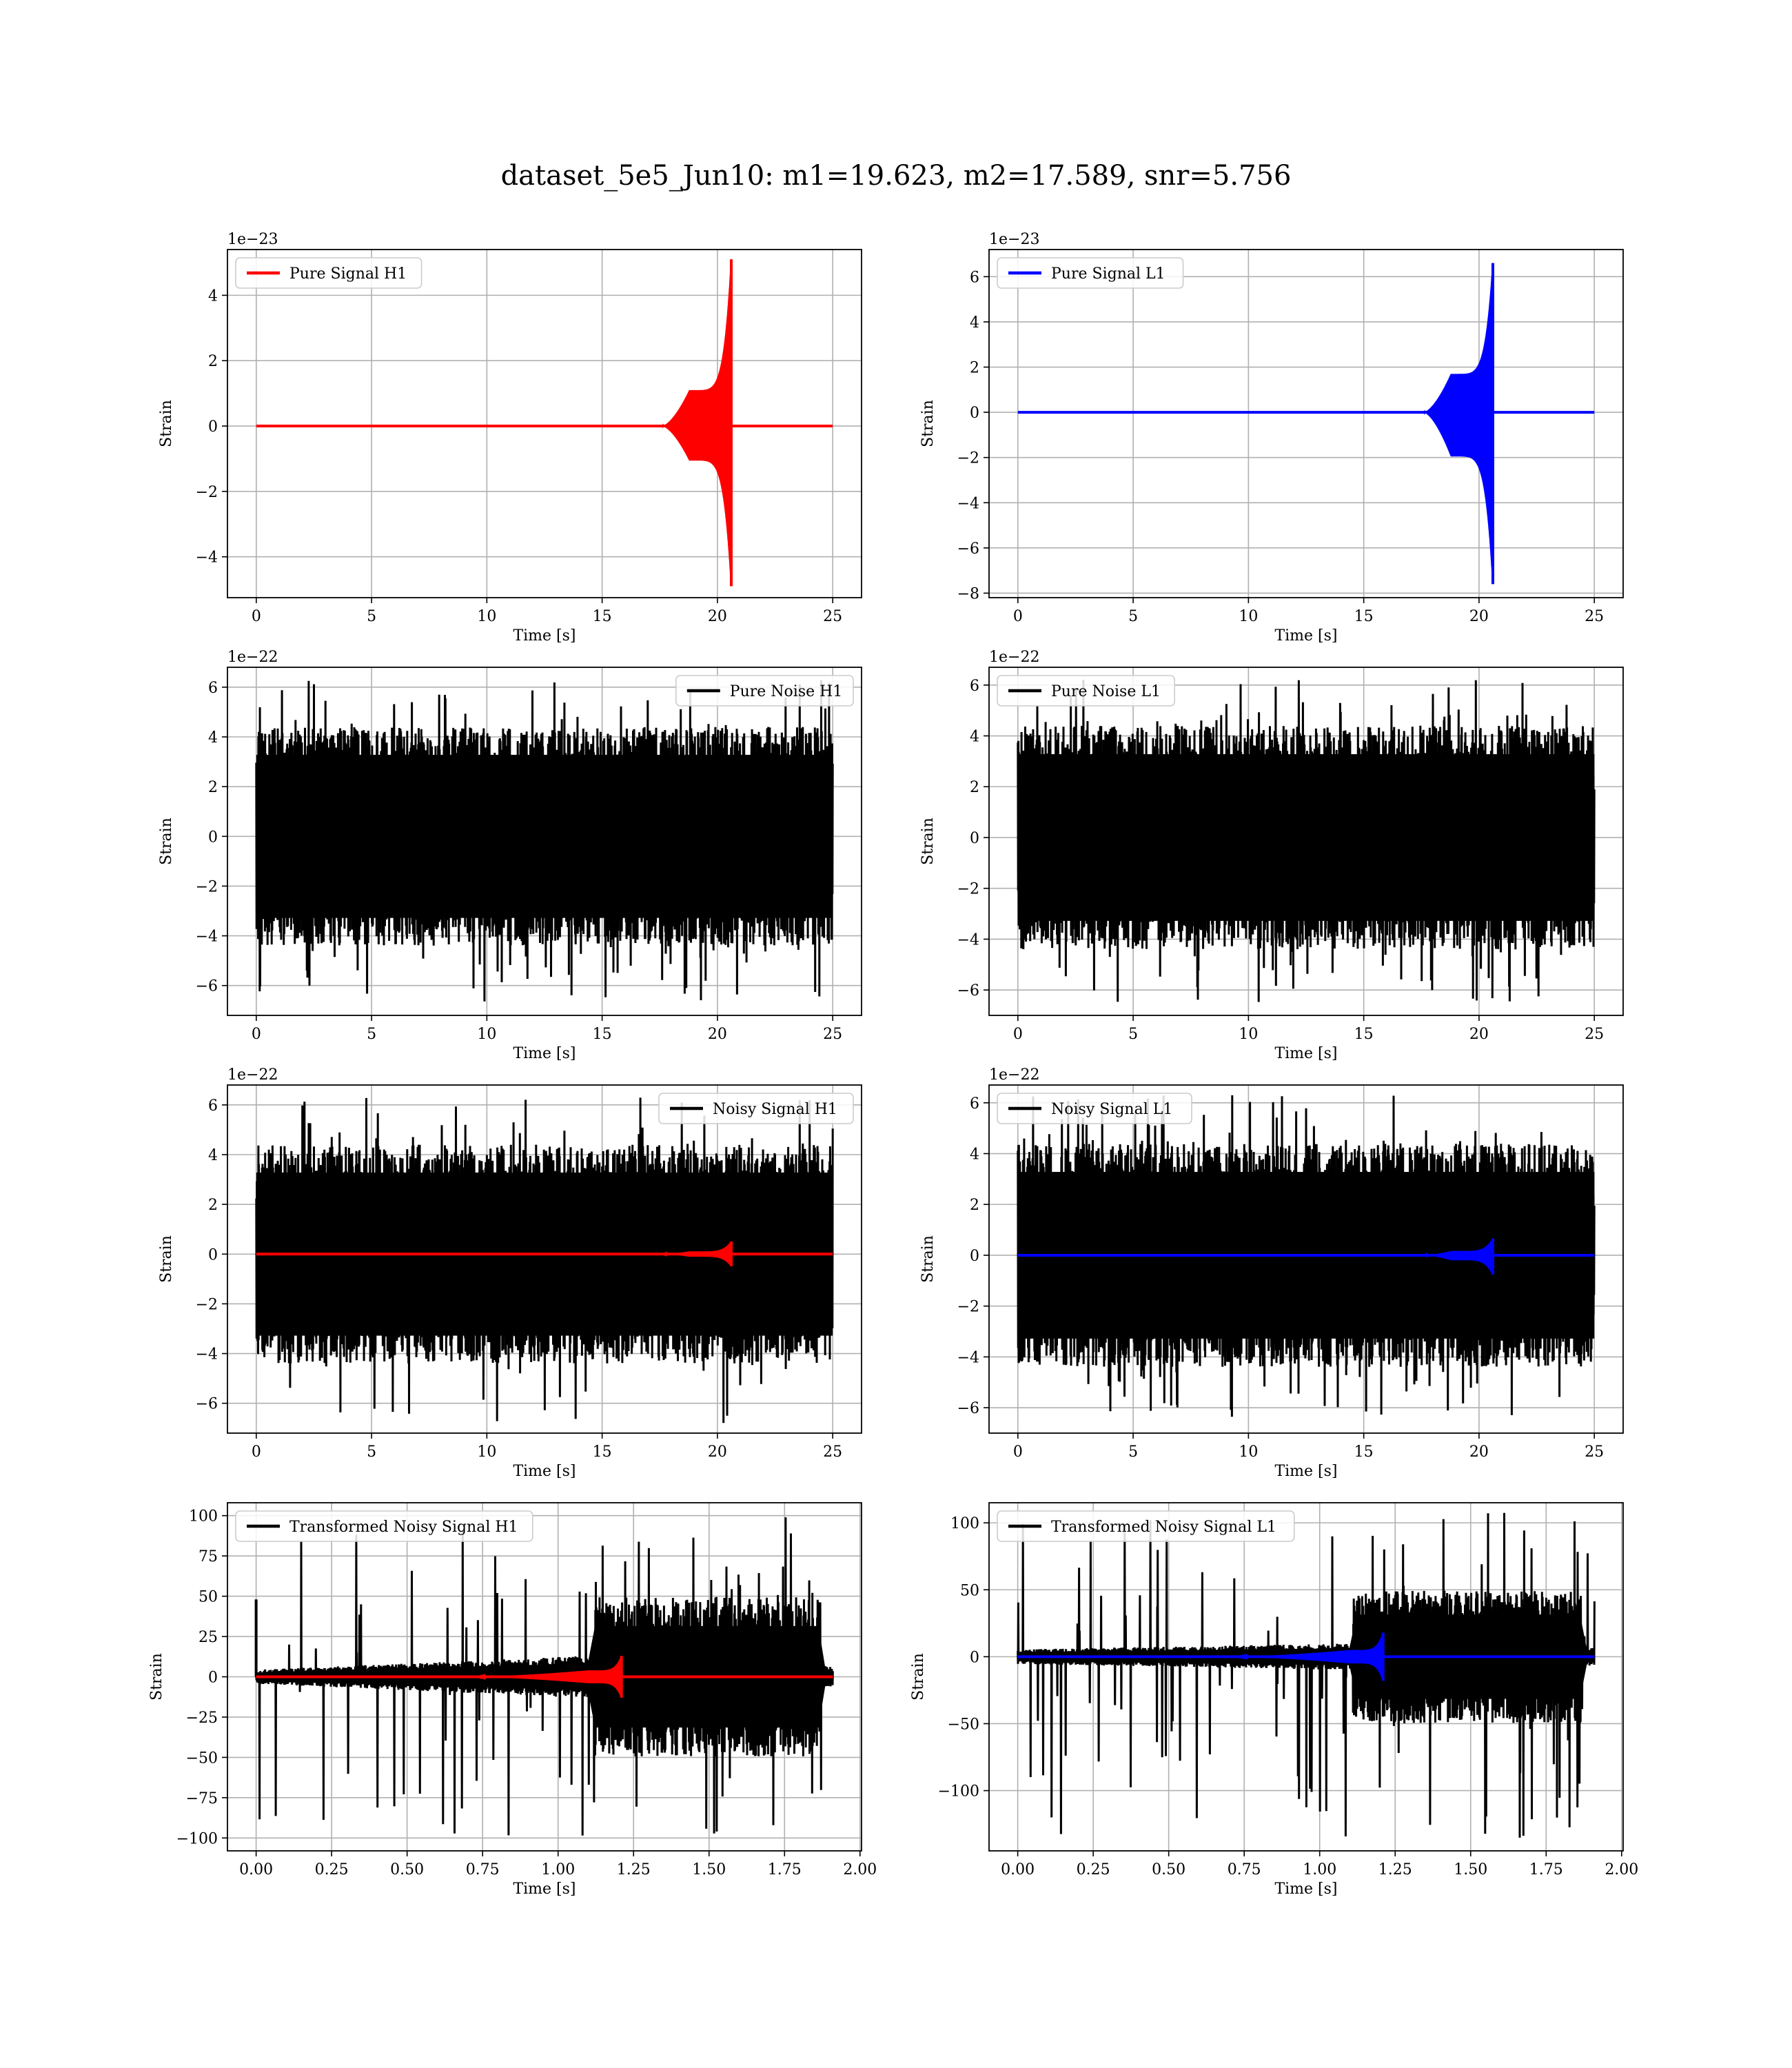 The width and height of the screenshot is (1792, 2068). I want to click on plot-area-pure-noise-l1, so click(1306, 841).